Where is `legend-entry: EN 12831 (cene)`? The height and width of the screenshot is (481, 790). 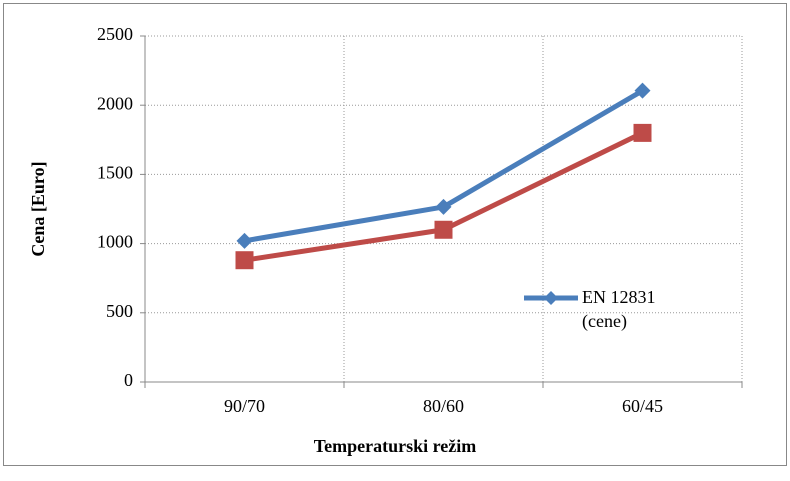 legend-entry: EN 12831 (cene) is located at coordinates (619, 309).